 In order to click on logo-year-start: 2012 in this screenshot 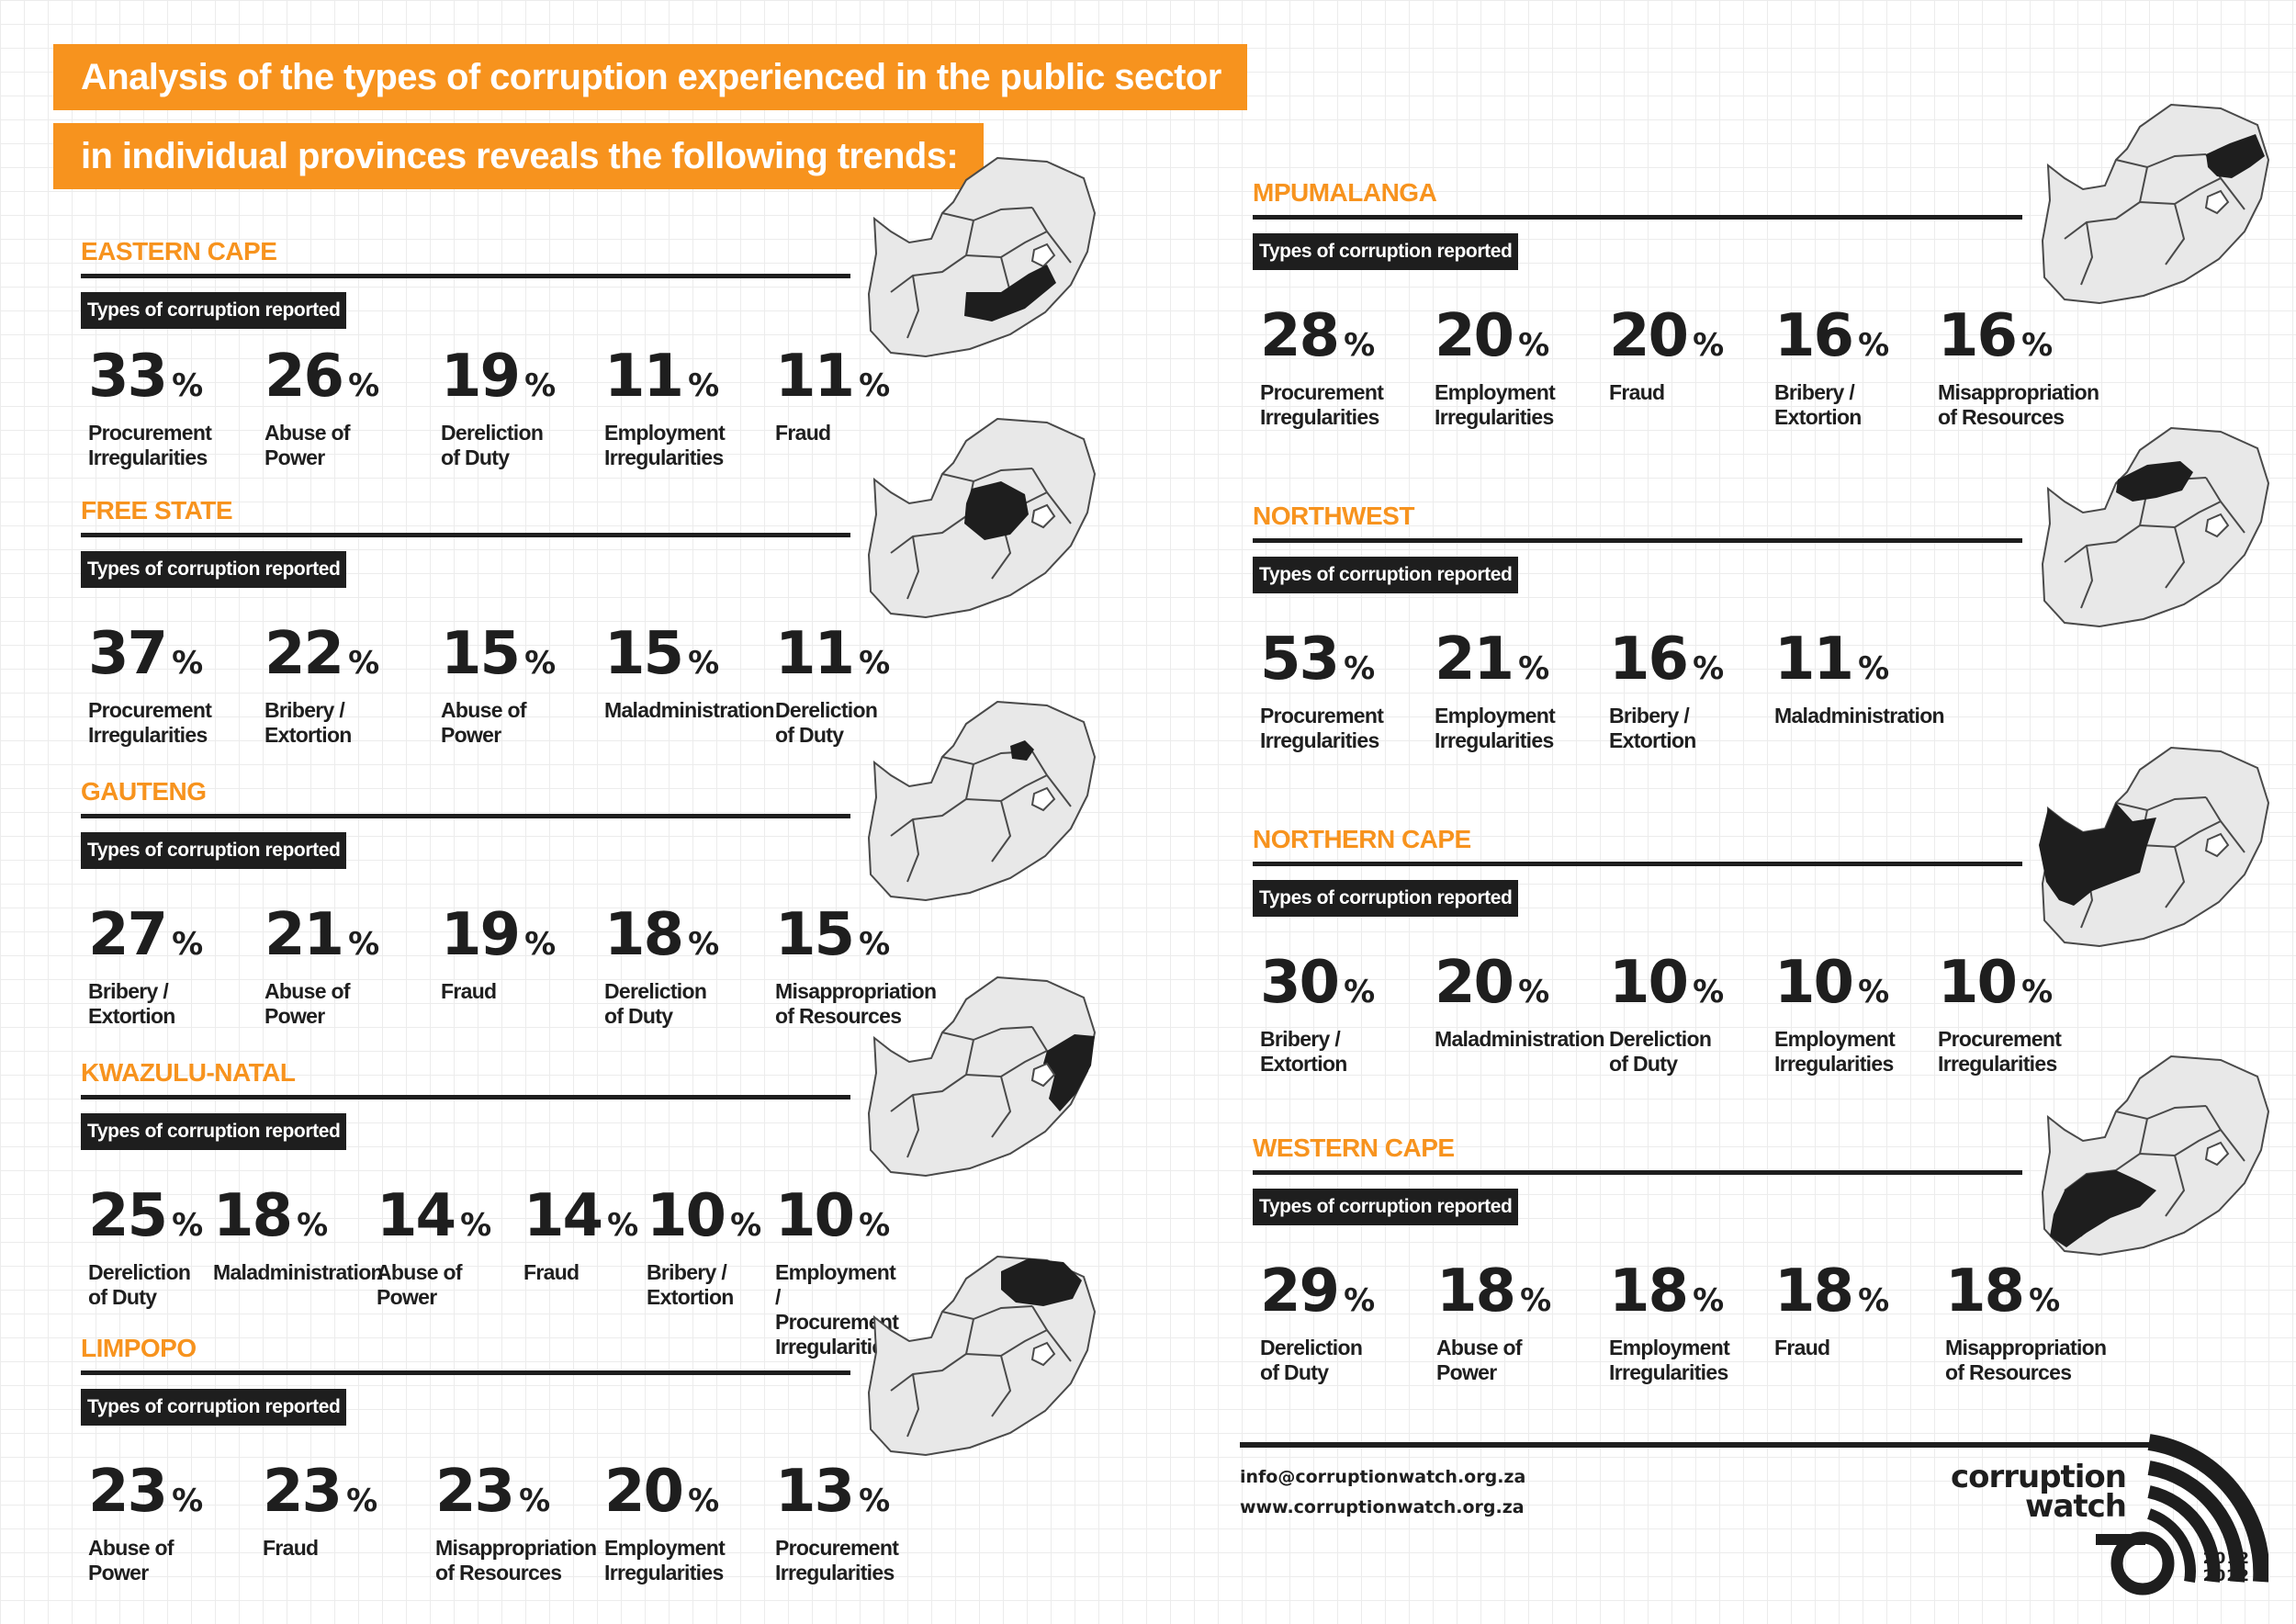, I will do `click(2226, 1559)`.